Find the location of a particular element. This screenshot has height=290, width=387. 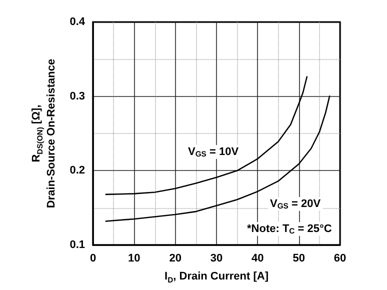

y-tick-label: 0.4 is located at coordinates (78, 22).